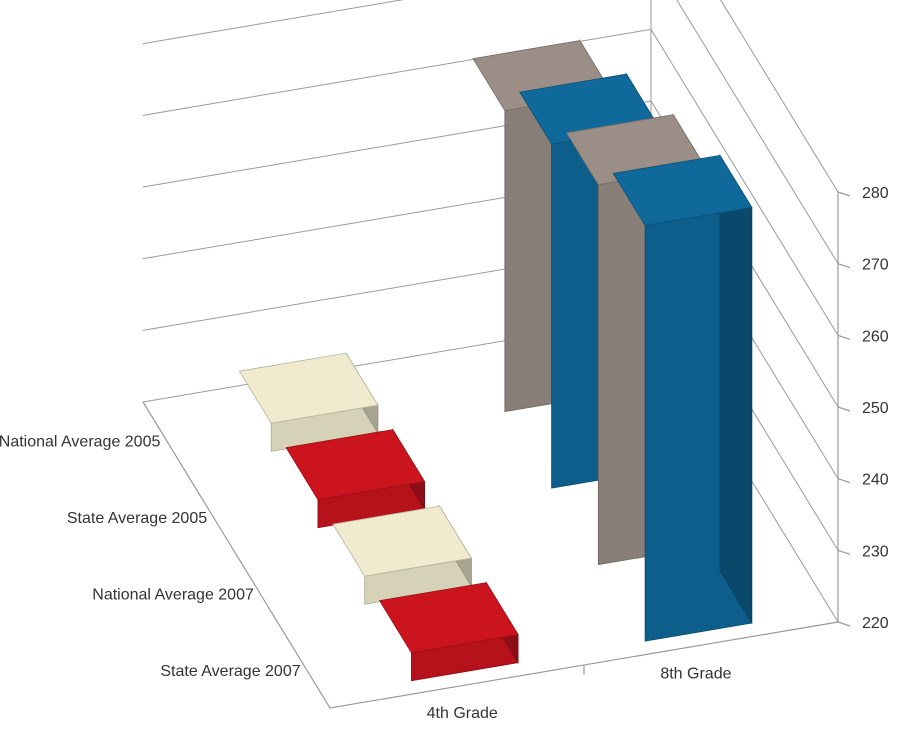 The height and width of the screenshot is (736, 921). What do you see at coordinates (875, 480) in the screenshot?
I see `y-tick-label: 240` at bounding box center [875, 480].